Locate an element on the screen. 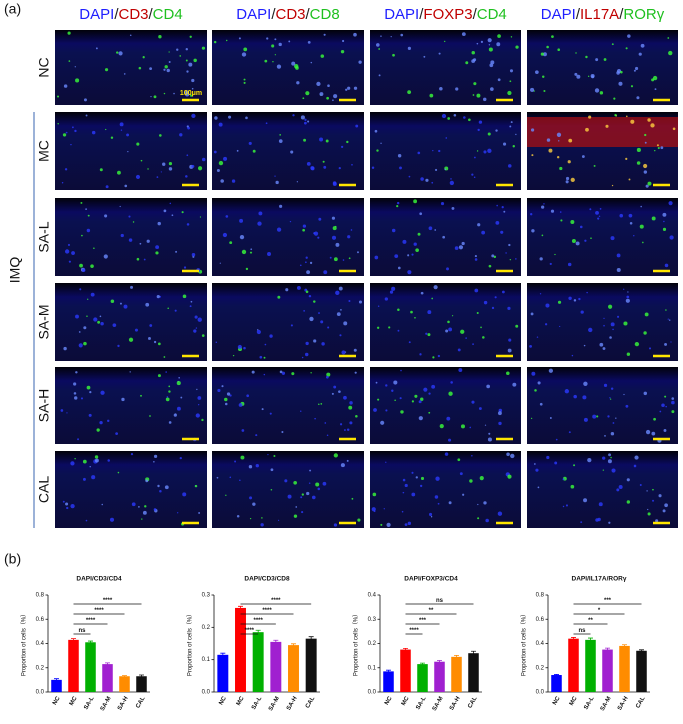  chart-title: DAPI/CD3/CD8 is located at coordinates (267, 579).